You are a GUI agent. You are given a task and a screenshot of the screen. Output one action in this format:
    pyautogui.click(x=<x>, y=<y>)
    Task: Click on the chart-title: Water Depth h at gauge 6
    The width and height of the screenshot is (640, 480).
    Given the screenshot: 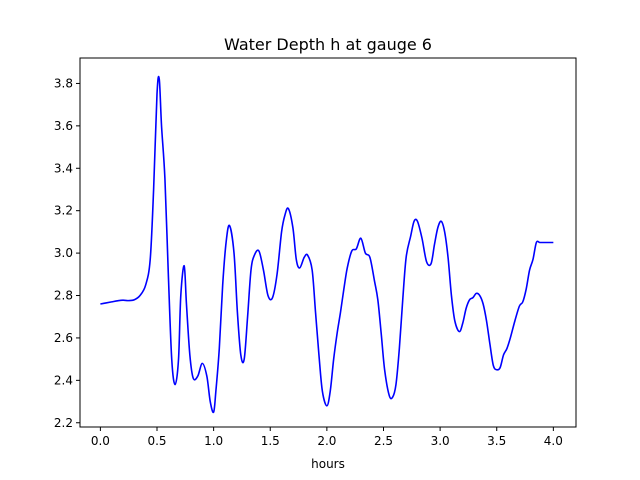 What is the action you would take?
    pyautogui.click(x=328, y=44)
    